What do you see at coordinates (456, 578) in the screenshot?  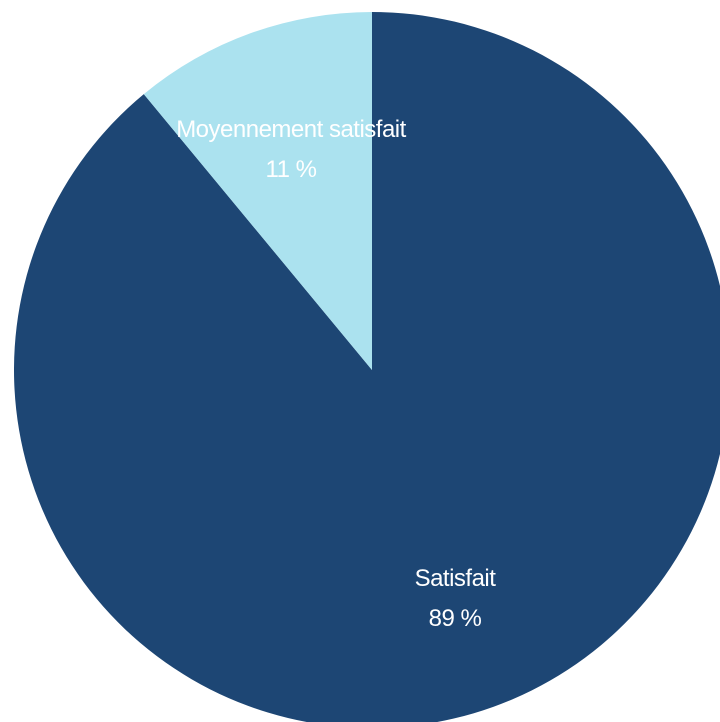 I see `slice-label-satisfait: Satisfait` at bounding box center [456, 578].